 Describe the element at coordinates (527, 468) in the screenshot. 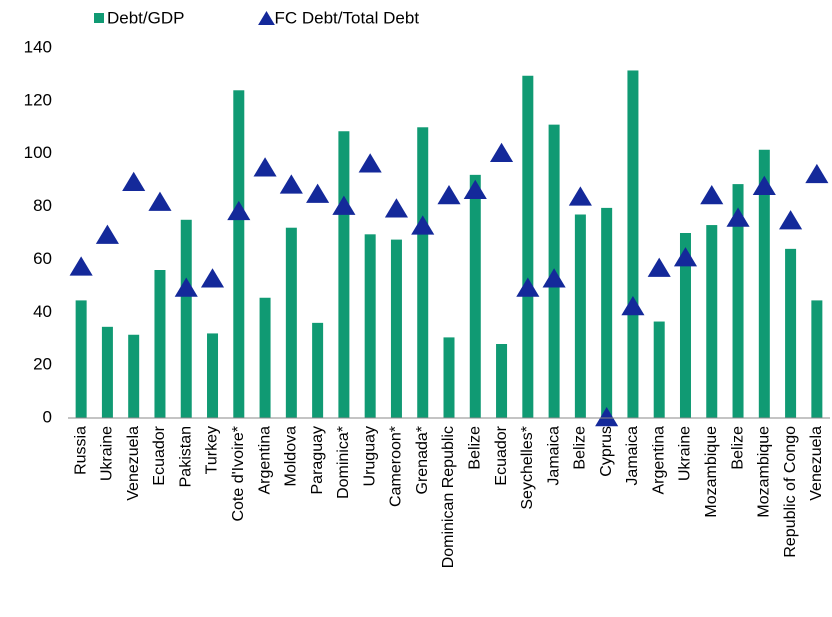

I see `x-tick-label: Seychelles*` at that location.